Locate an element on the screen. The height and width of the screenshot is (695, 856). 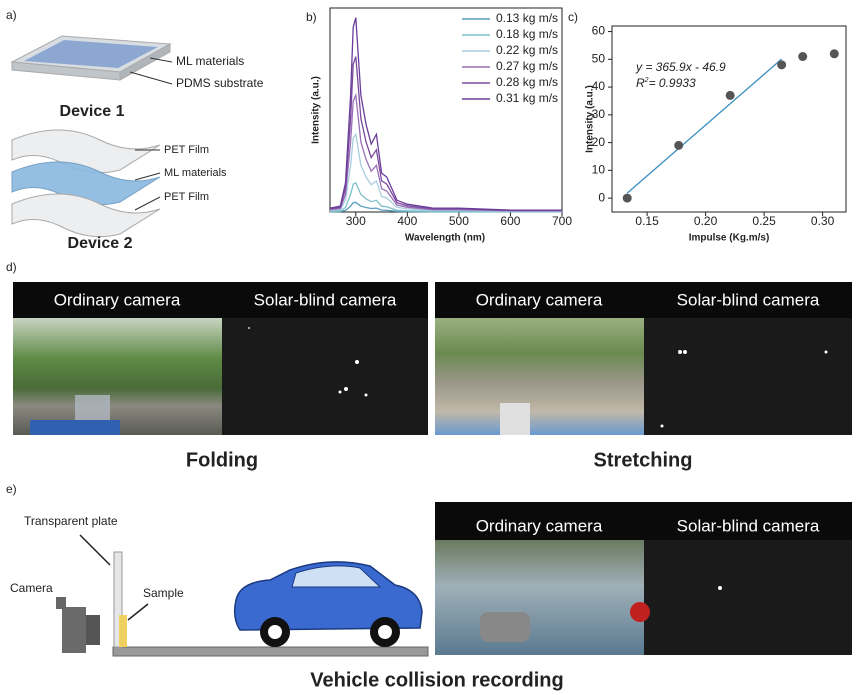
device-2-illustration is located at coordinates (86, 183).